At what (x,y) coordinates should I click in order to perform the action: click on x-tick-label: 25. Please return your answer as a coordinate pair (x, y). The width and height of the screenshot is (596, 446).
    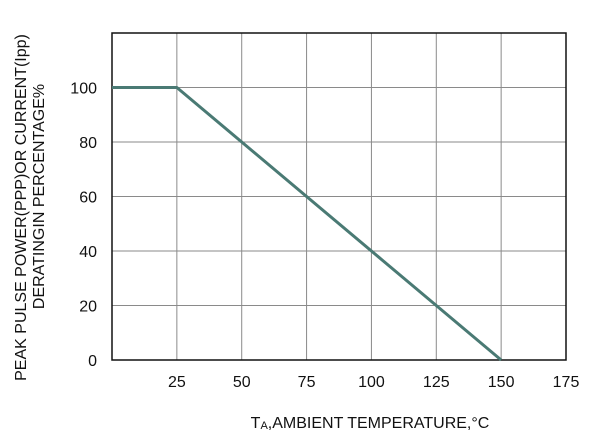
    Looking at the image, I should click on (177, 382).